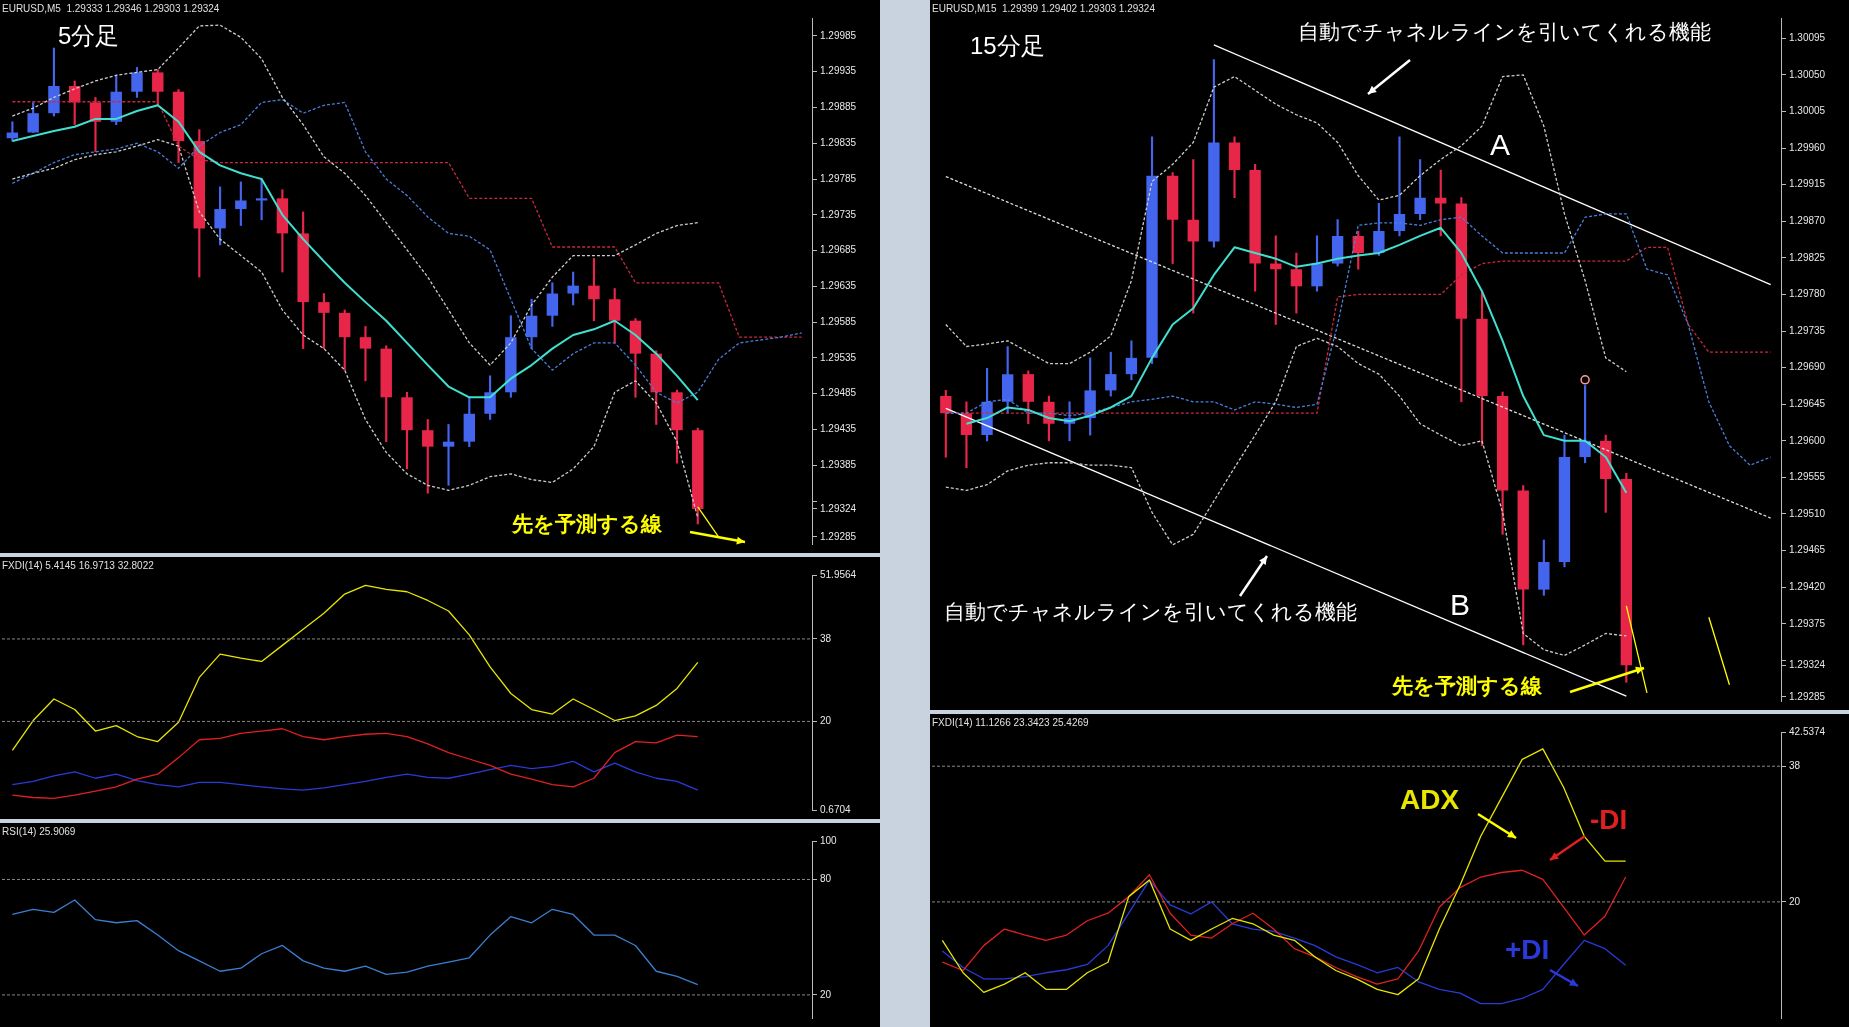 The height and width of the screenshot is (1027, 1849). I want to click on y-tick-label: 1.29825, so click(1807, 257).